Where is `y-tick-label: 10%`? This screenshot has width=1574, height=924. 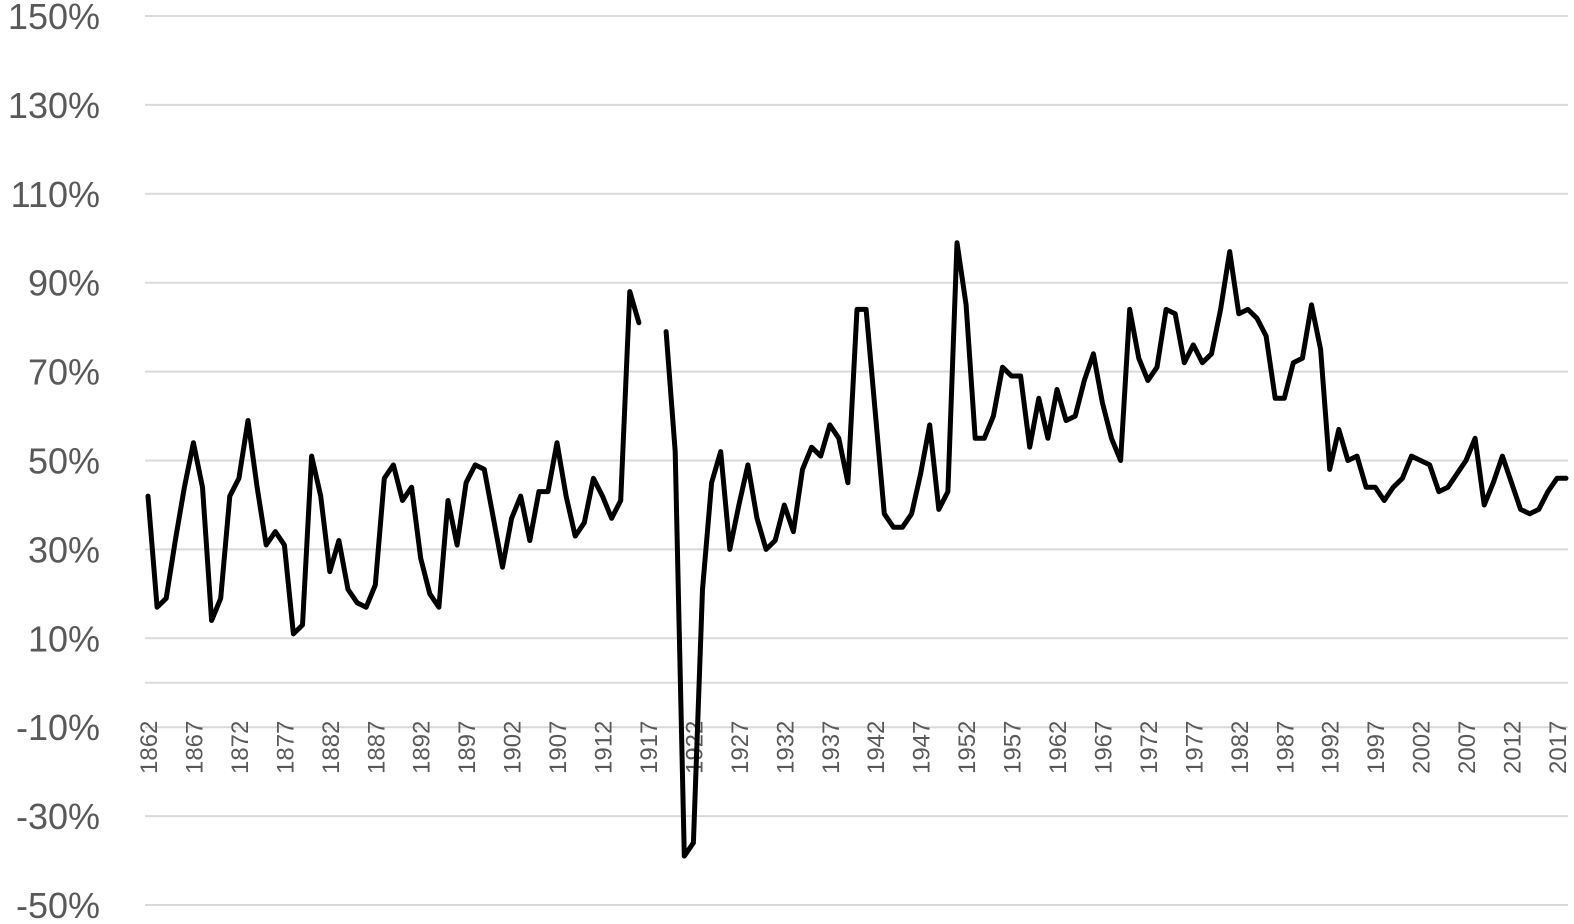
y-tick-label: 10% is located at coordinates (64, 638).